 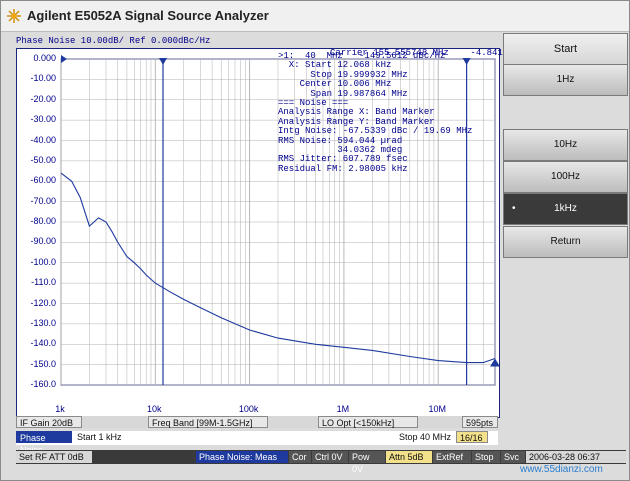 I want to click on points-status: 595pts, so click(x=480, y=422).